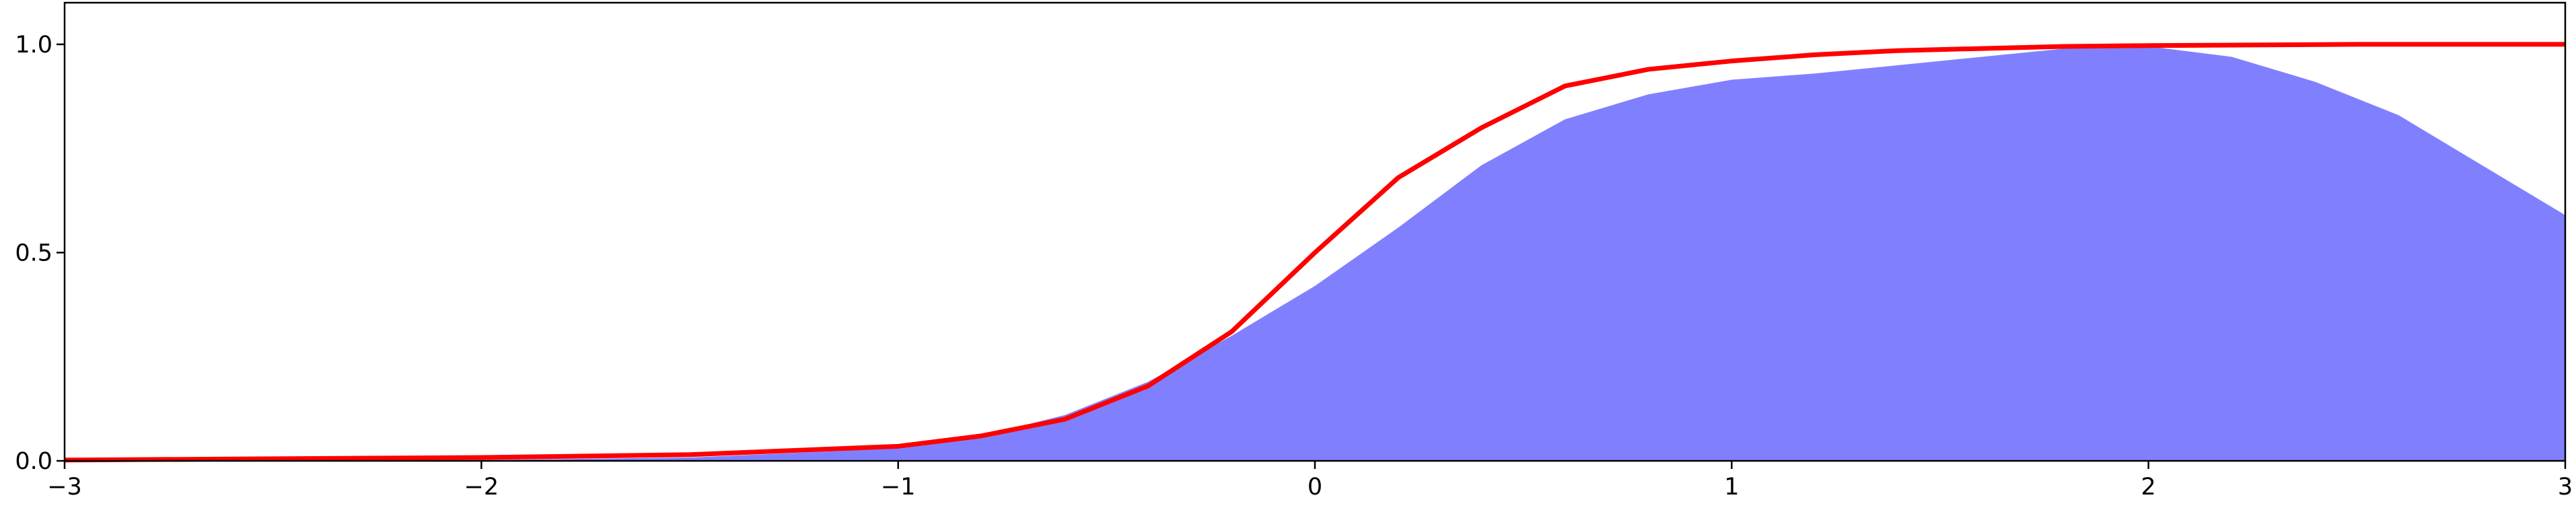 The width and height of the screenshot is (2576, 512). I want to click on y-tick-label: 1.0, so click(33, 45).